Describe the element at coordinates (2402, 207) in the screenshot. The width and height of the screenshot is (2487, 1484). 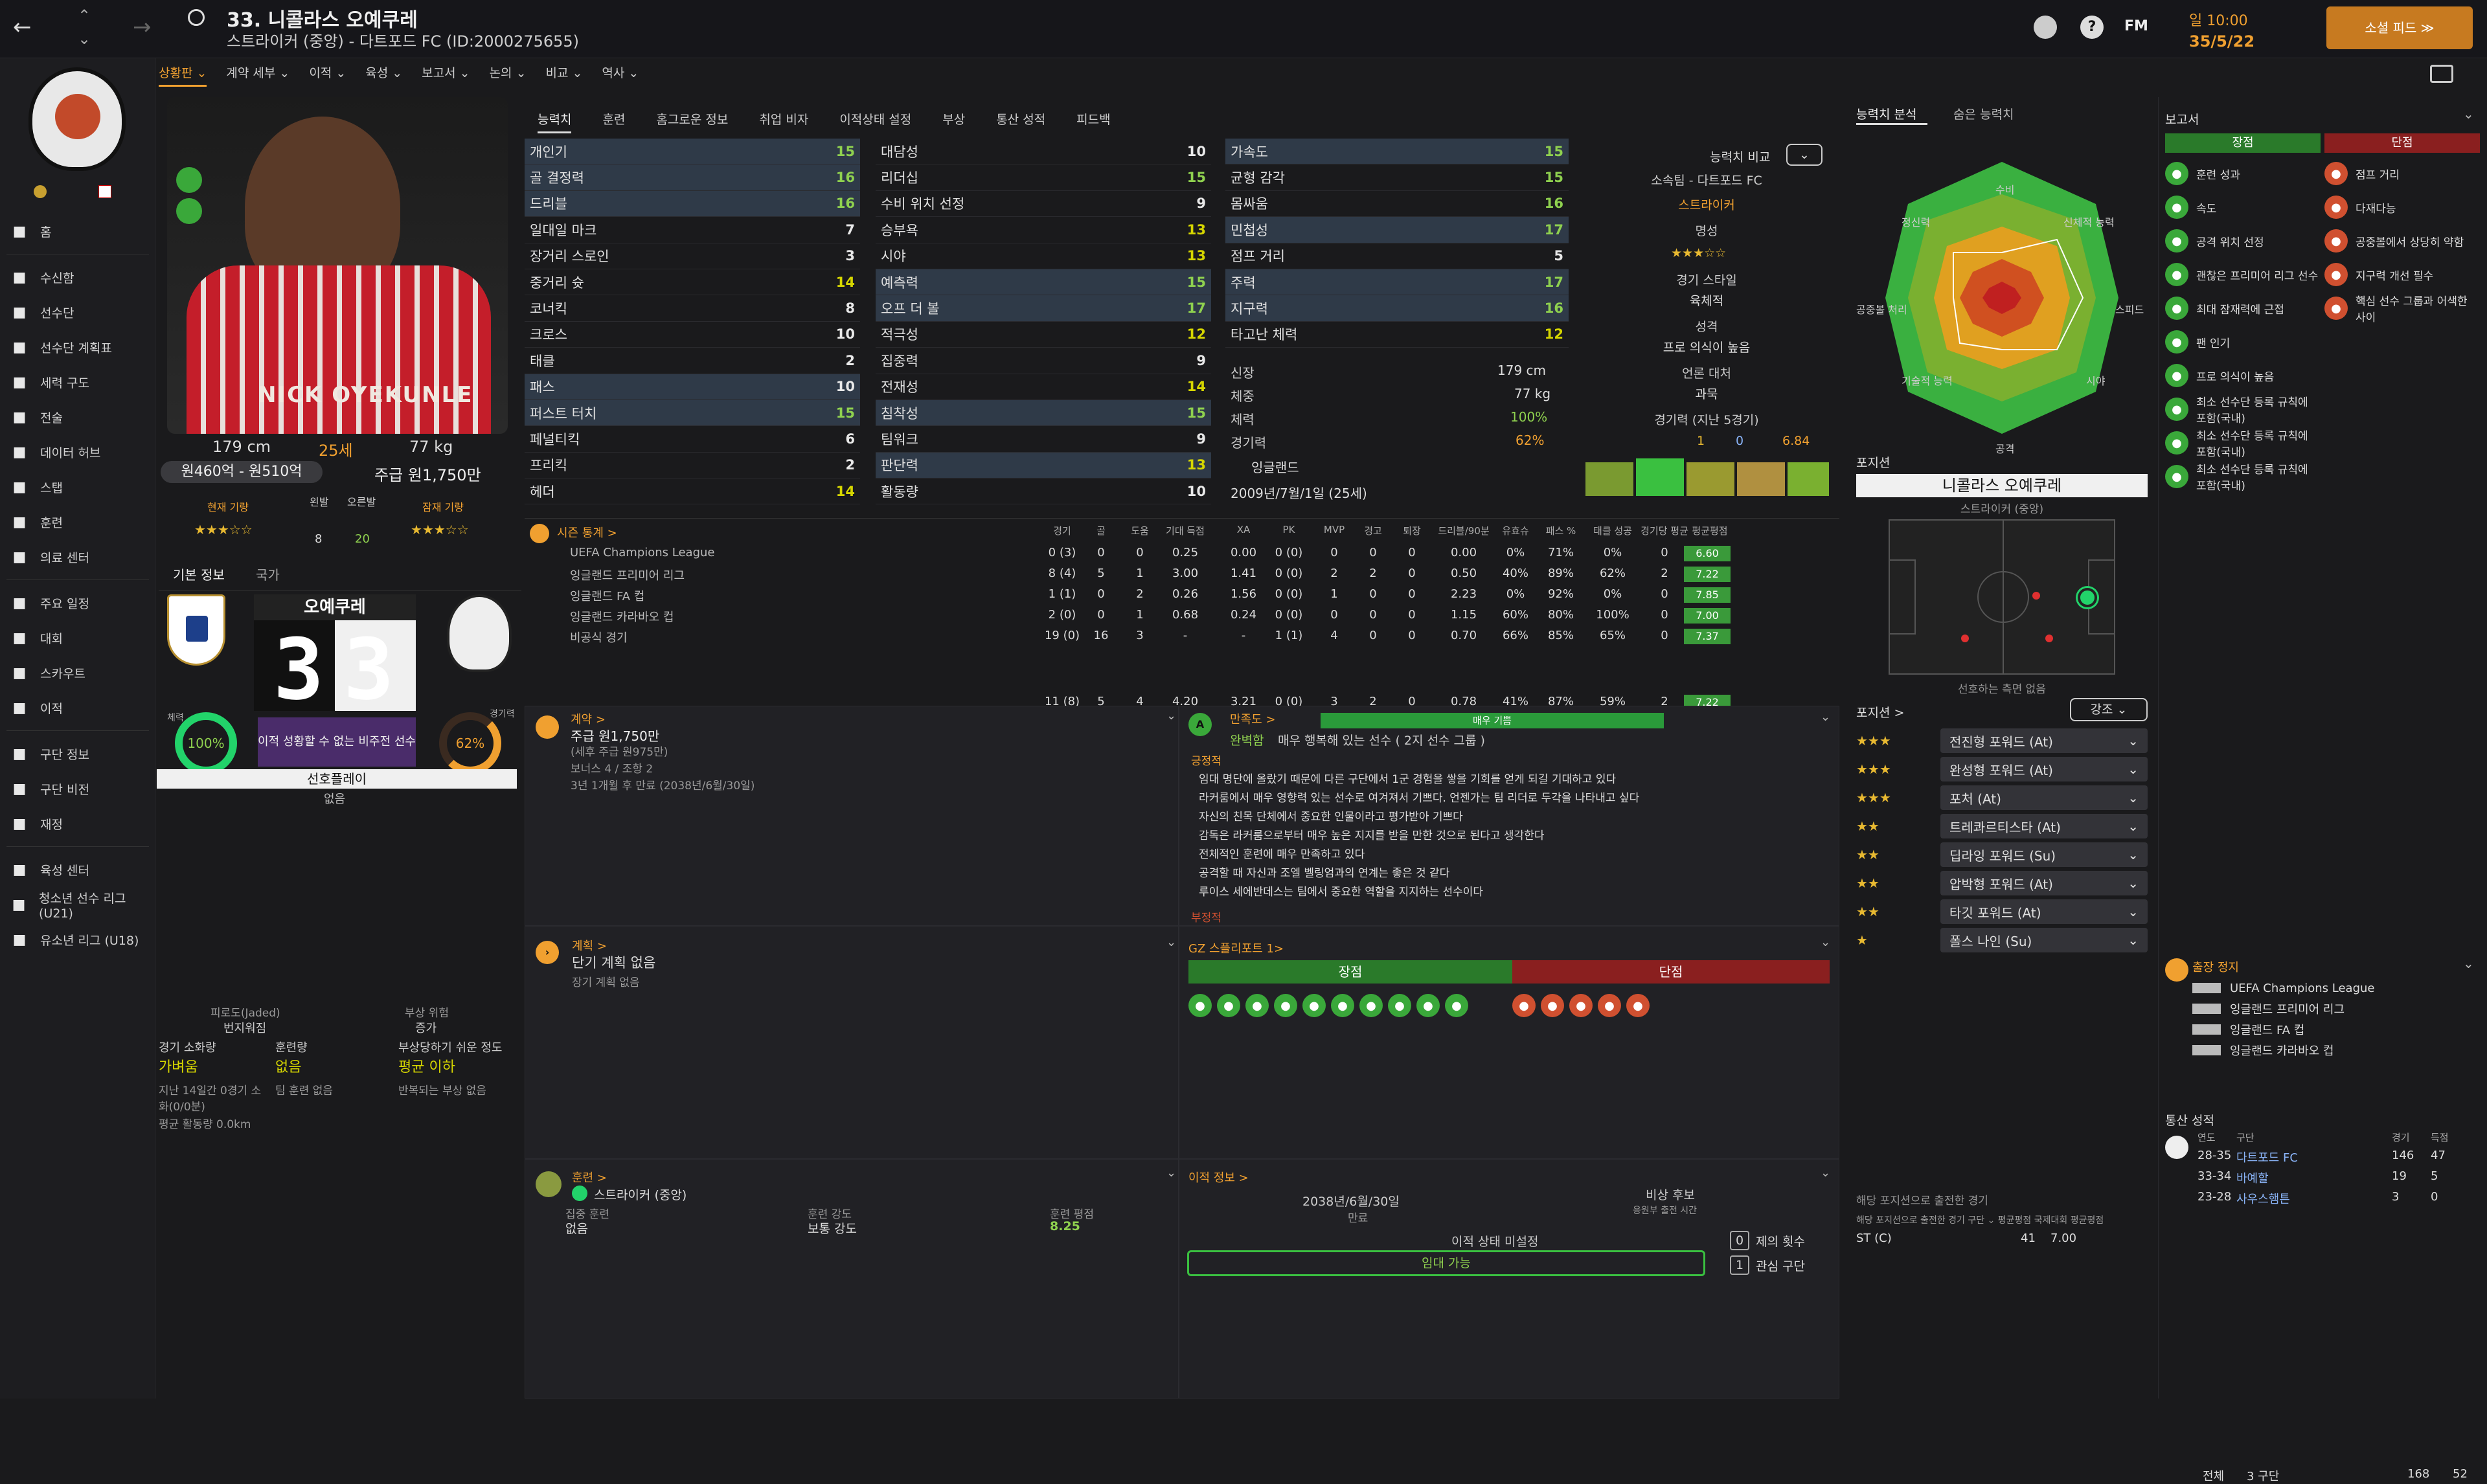
I see `report-item: ● 다재다능` at that location.